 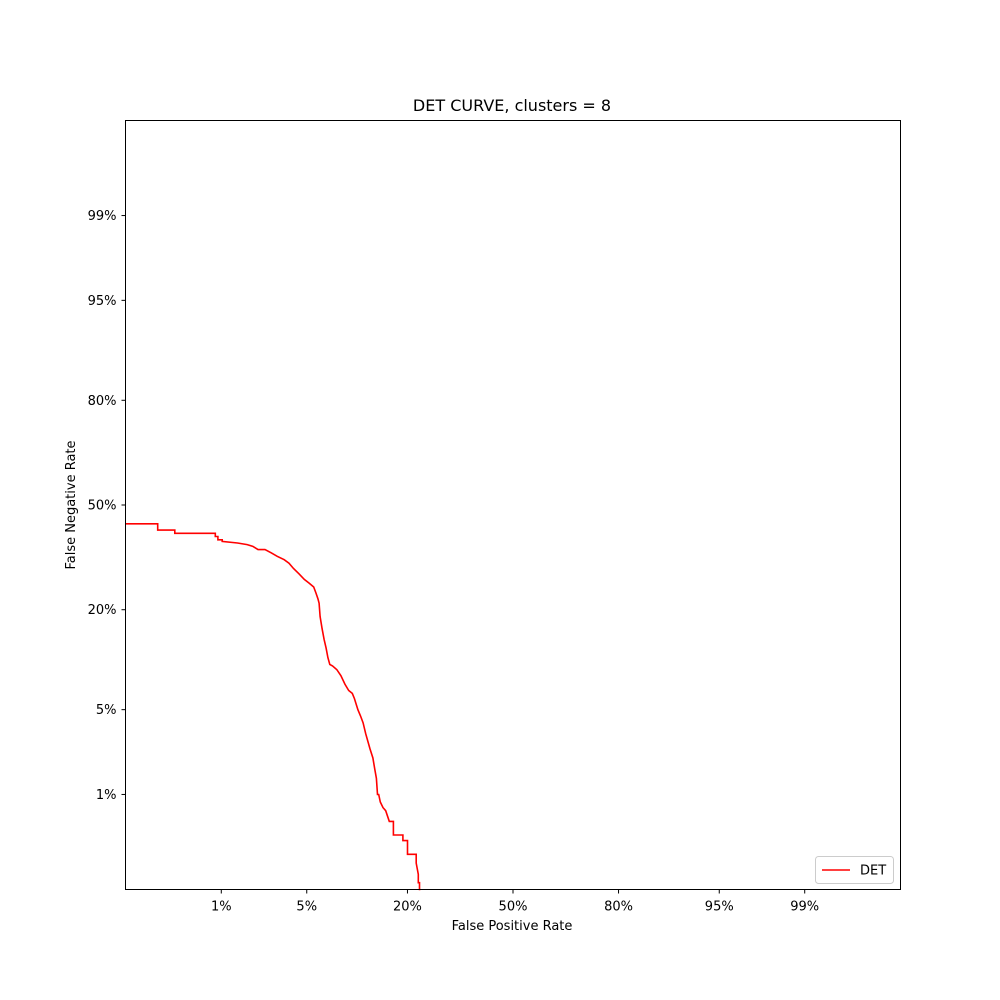 I want to click on x-tick-label: 95%, so click(x=719, y=907).